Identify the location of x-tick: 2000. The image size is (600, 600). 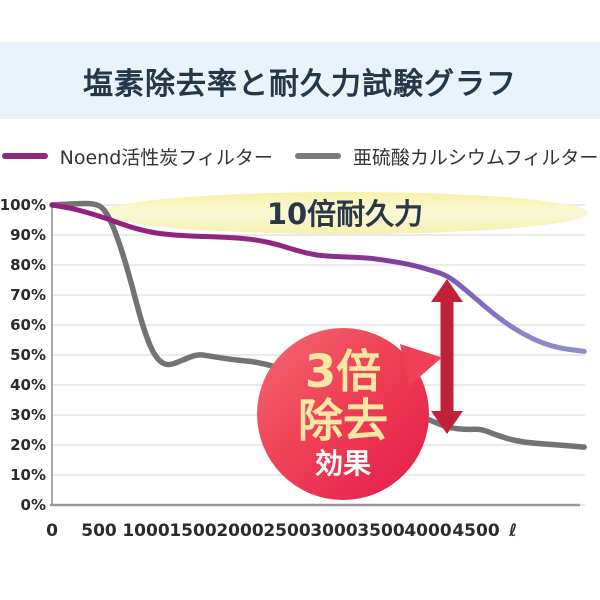
(239, 531).